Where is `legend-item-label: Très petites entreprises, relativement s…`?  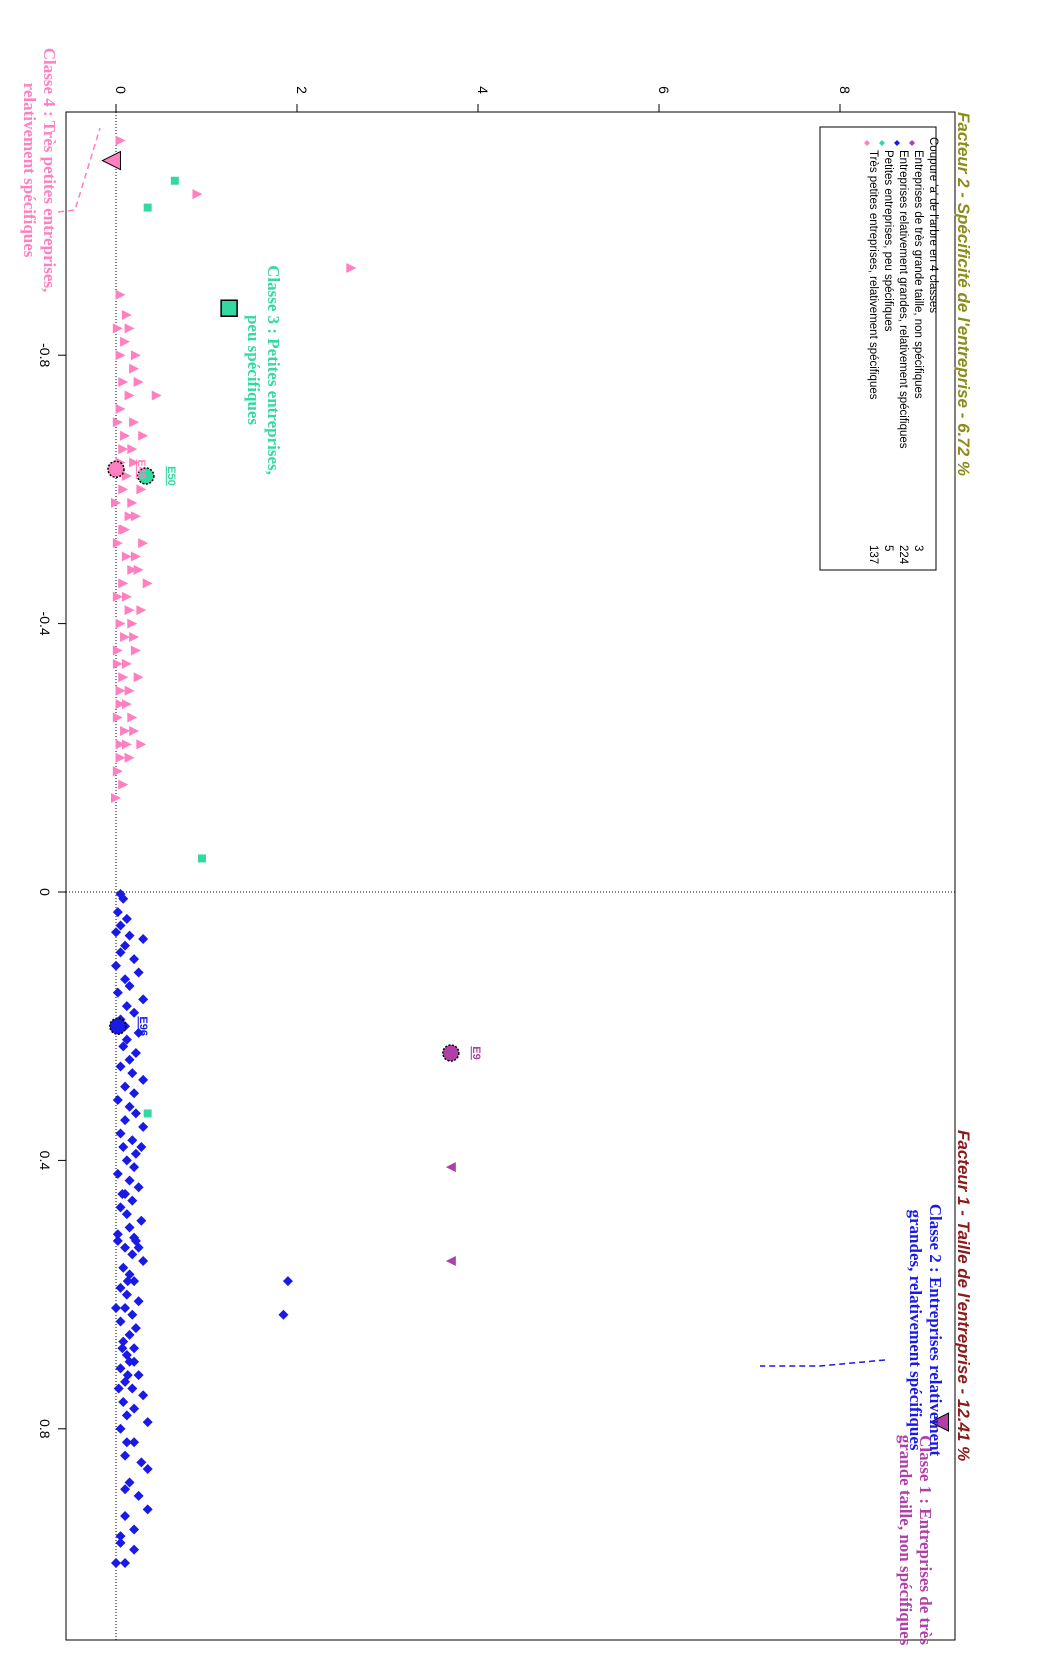
legend-item-label: Très petites entreprises, relativement s… is located at coordinates (873, 275).